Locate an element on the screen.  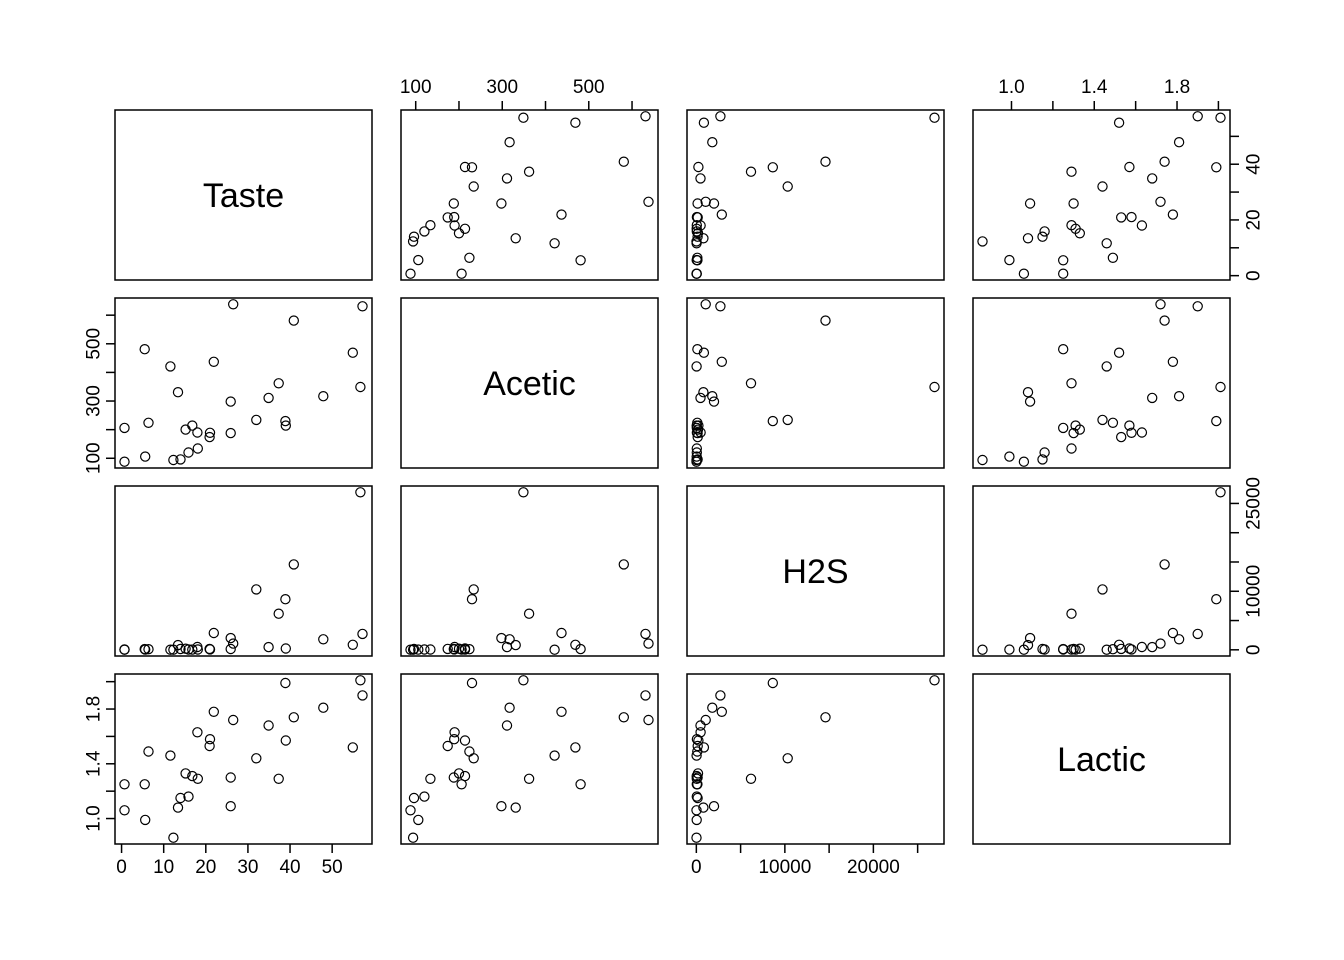
lactic-axis-tick-label: 1.8 is located at coordinates (94, 709).